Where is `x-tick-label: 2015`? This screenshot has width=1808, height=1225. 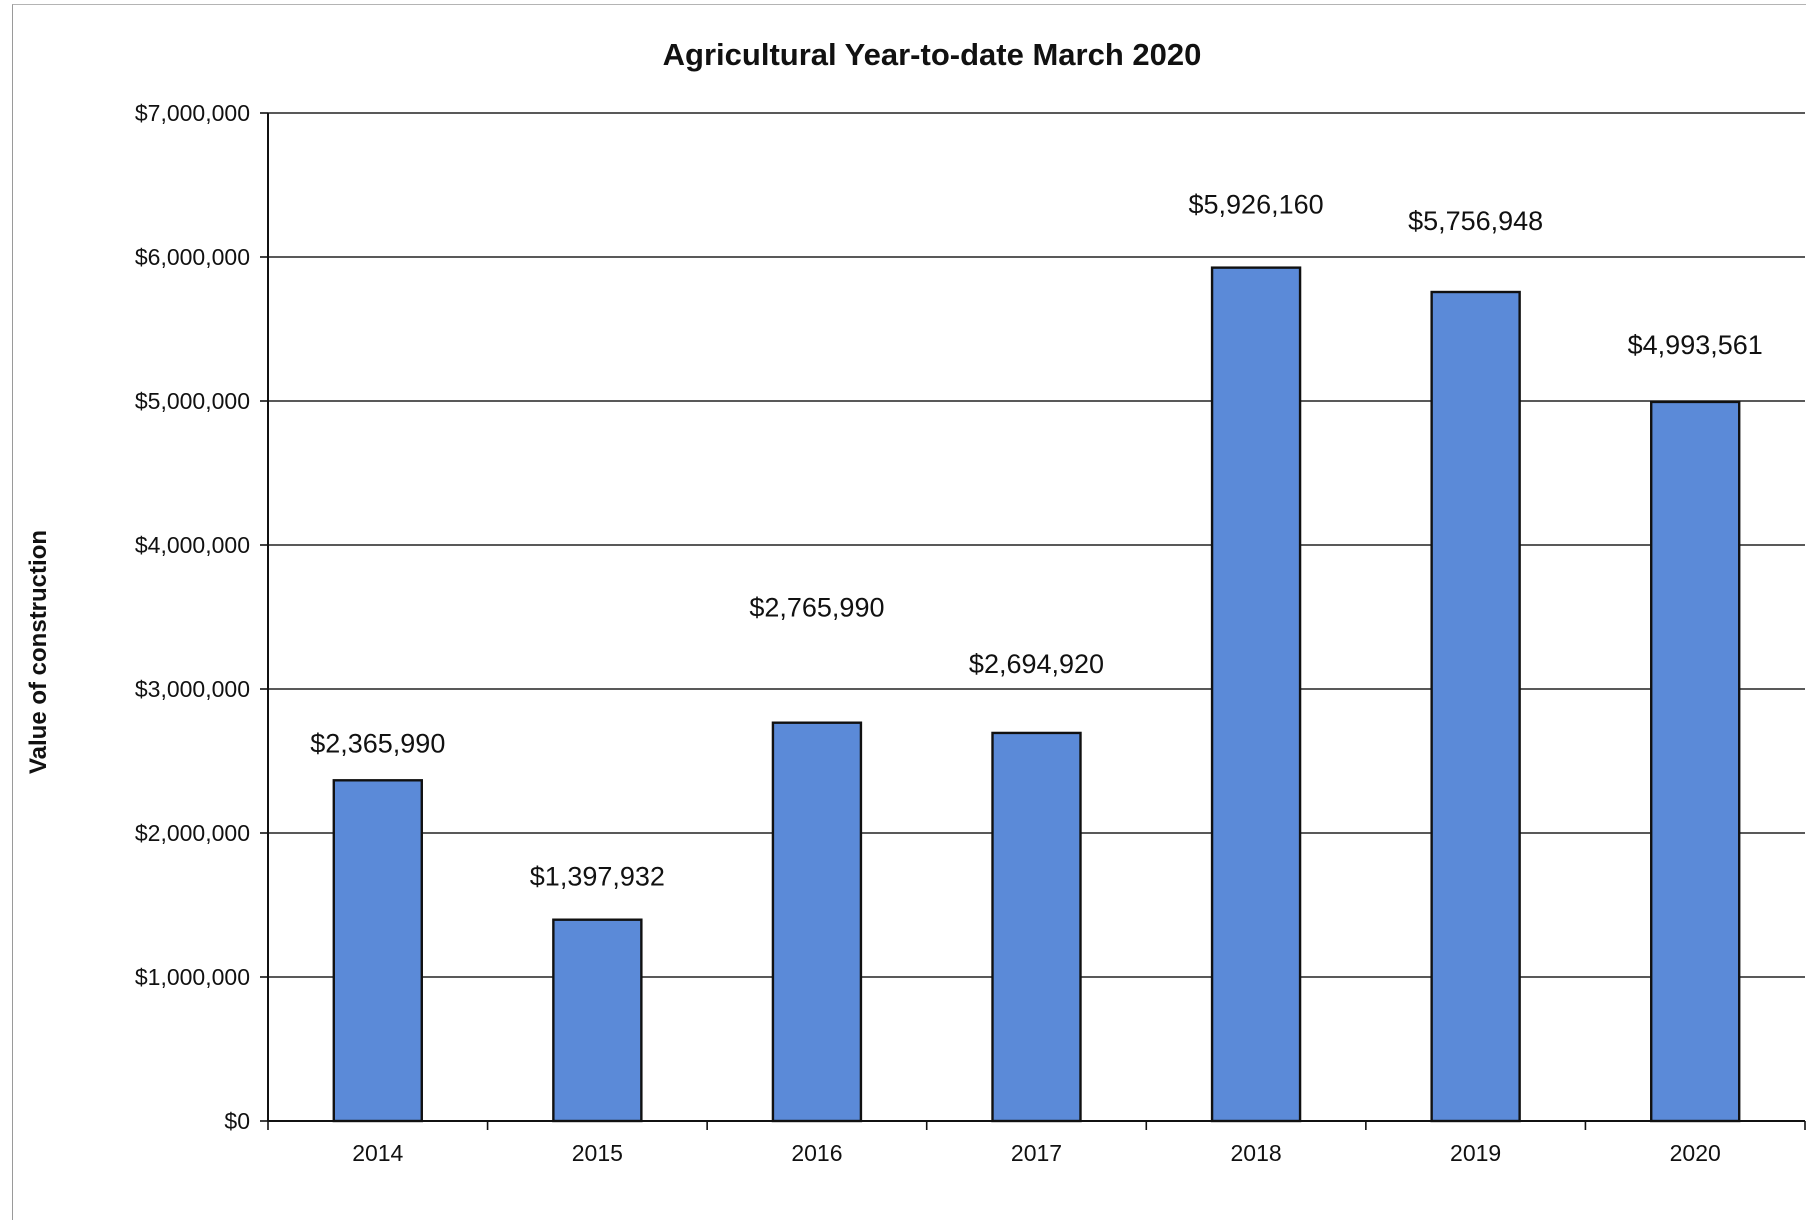 x-tick-label: 2015 is located at coordinates (597, 1153).